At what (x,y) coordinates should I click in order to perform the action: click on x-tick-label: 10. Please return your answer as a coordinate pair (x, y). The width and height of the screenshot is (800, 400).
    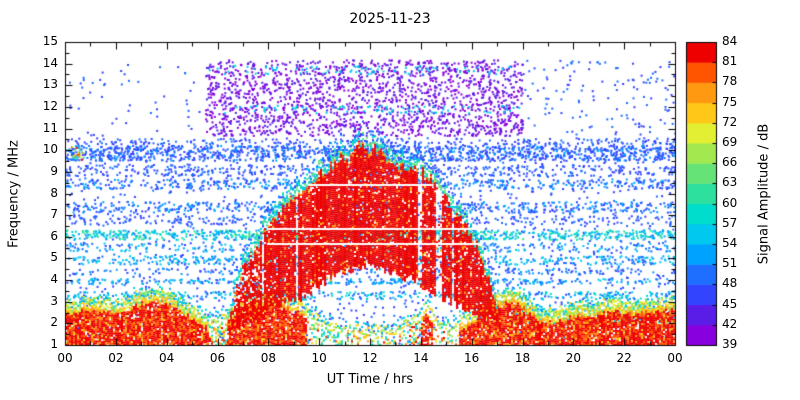
    Looking at the image, I should click on (319, 358).